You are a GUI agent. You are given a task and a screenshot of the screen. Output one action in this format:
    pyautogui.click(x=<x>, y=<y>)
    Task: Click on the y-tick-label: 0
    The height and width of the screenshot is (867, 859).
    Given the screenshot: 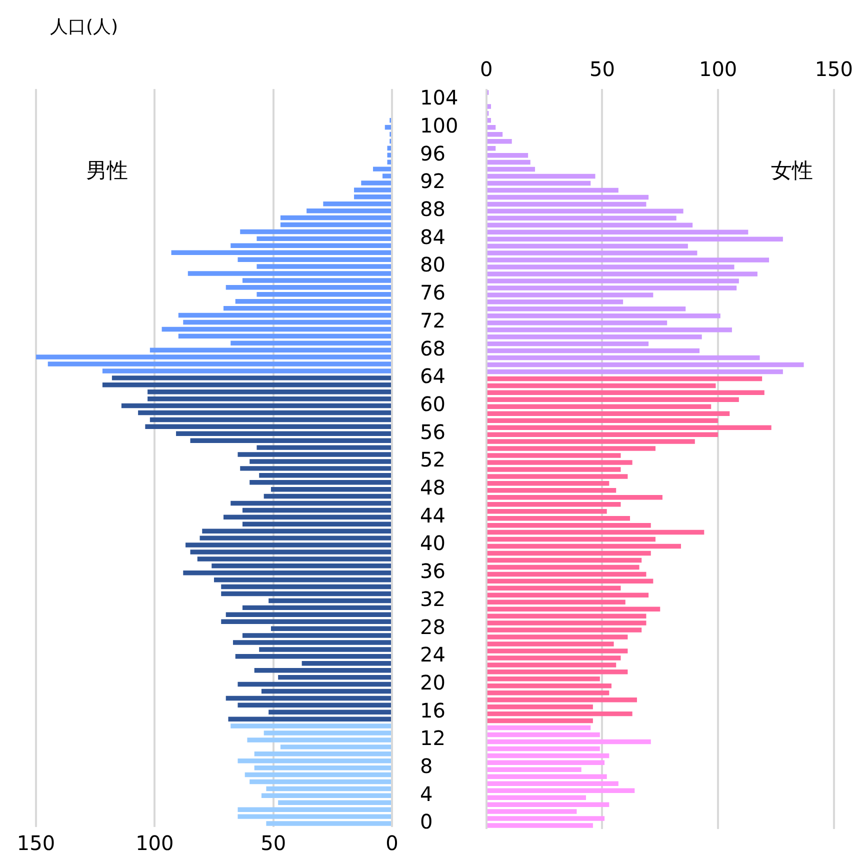 What is the action you would take?
    pyautogui.click(x=426, y=822)
    